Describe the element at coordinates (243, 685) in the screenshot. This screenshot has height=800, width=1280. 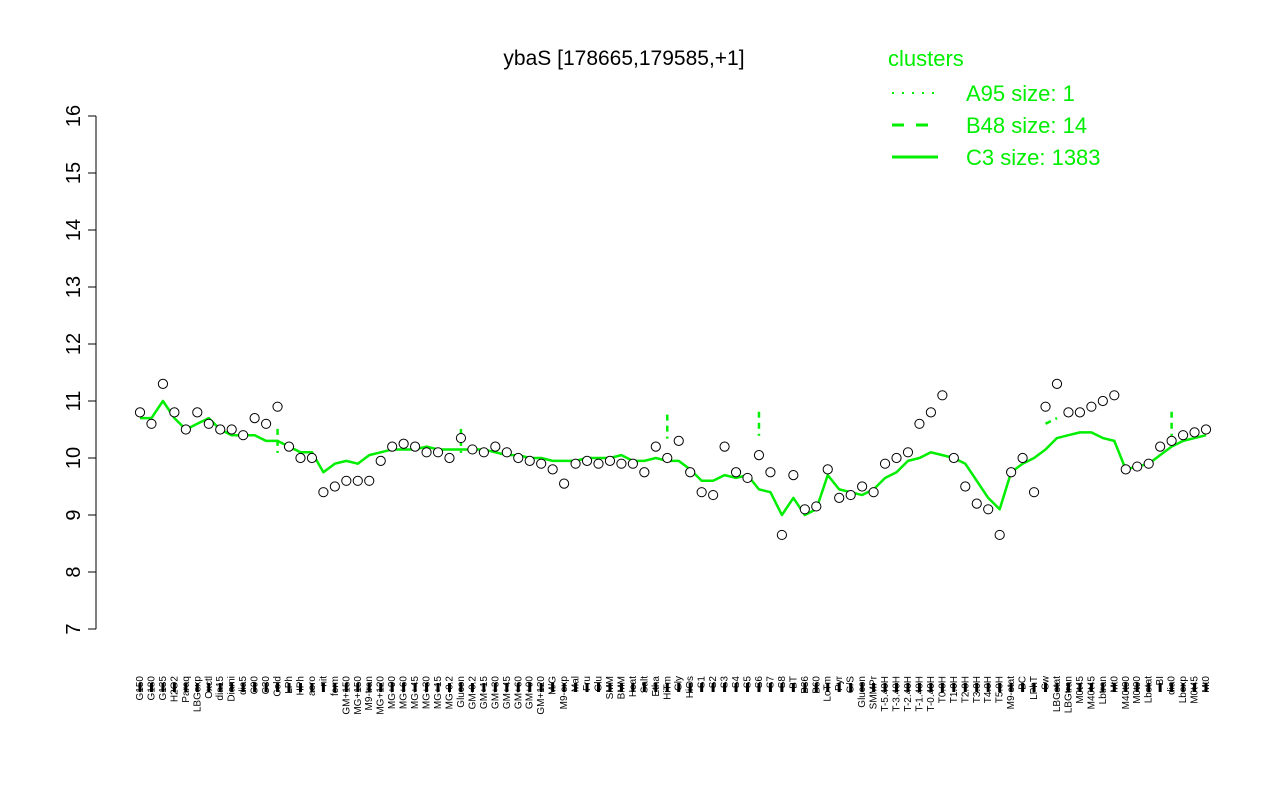
I see `x-tick-label: dia5` at that location.